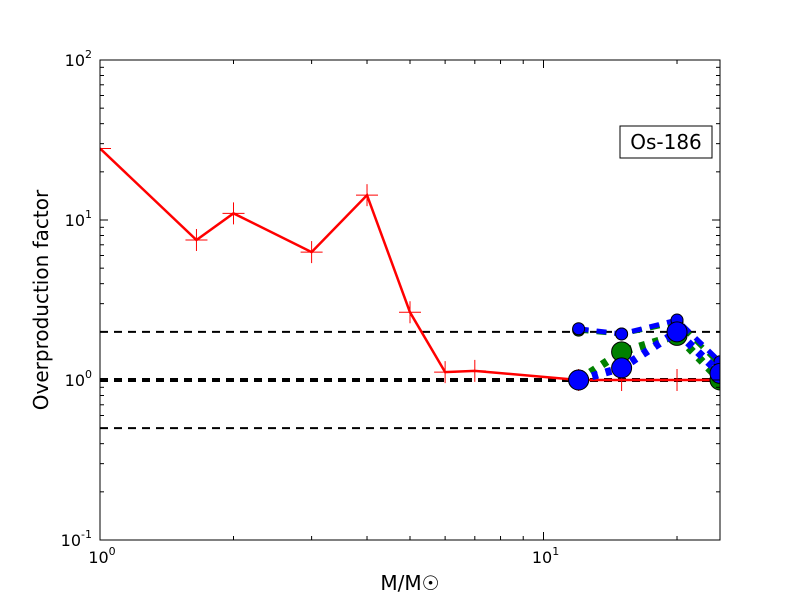 The image size is (800, 600). What do you see at coordinates (41, 299) in the screenshot?
I see `y-axis-label: Overproduction factor` at bounding box center [41, 299].